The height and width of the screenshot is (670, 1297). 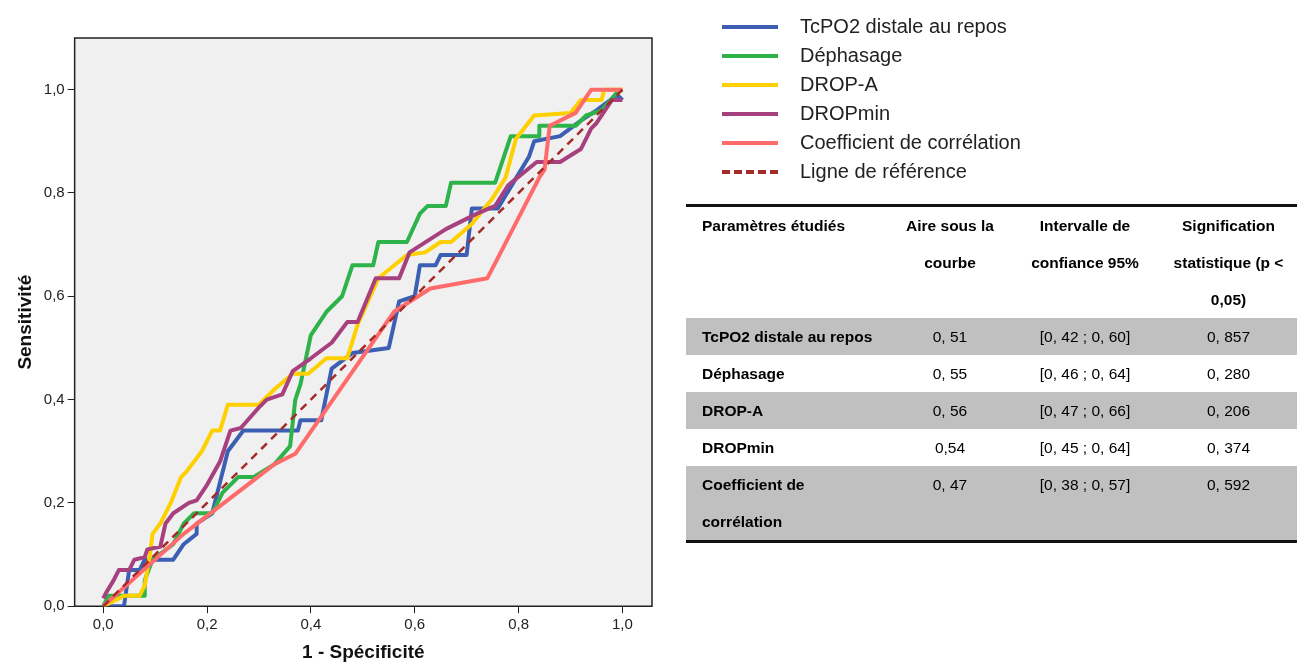 I want to click on text: [0, 38 ; 0, 57], so click(x=1085, y=504).